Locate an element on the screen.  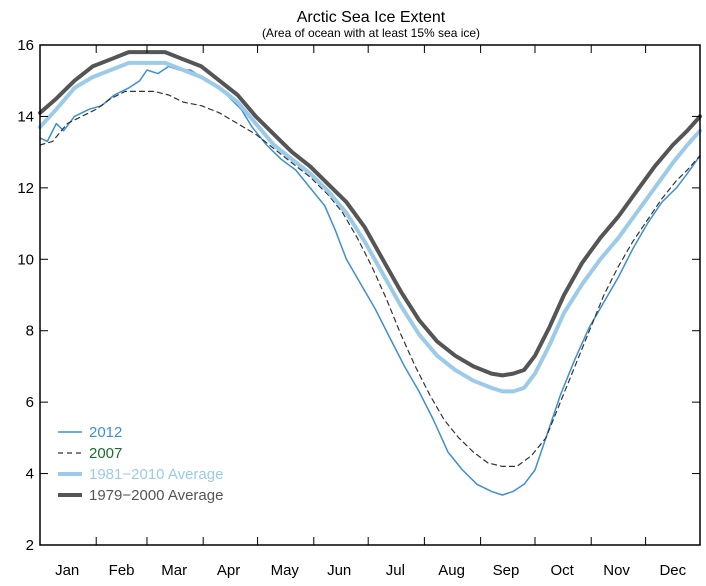
y-tick-label: 2 is located at coordinates (30, 545).